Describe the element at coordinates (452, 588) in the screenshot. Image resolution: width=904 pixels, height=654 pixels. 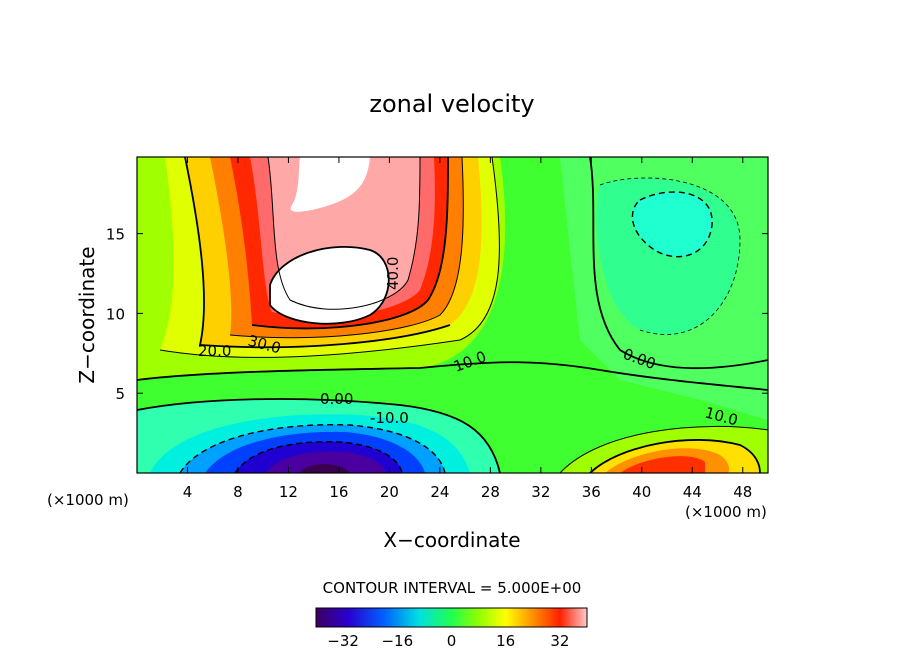
I see `contour-interval: CONTOUR INTERVAL = 5.000E+00` at that location.